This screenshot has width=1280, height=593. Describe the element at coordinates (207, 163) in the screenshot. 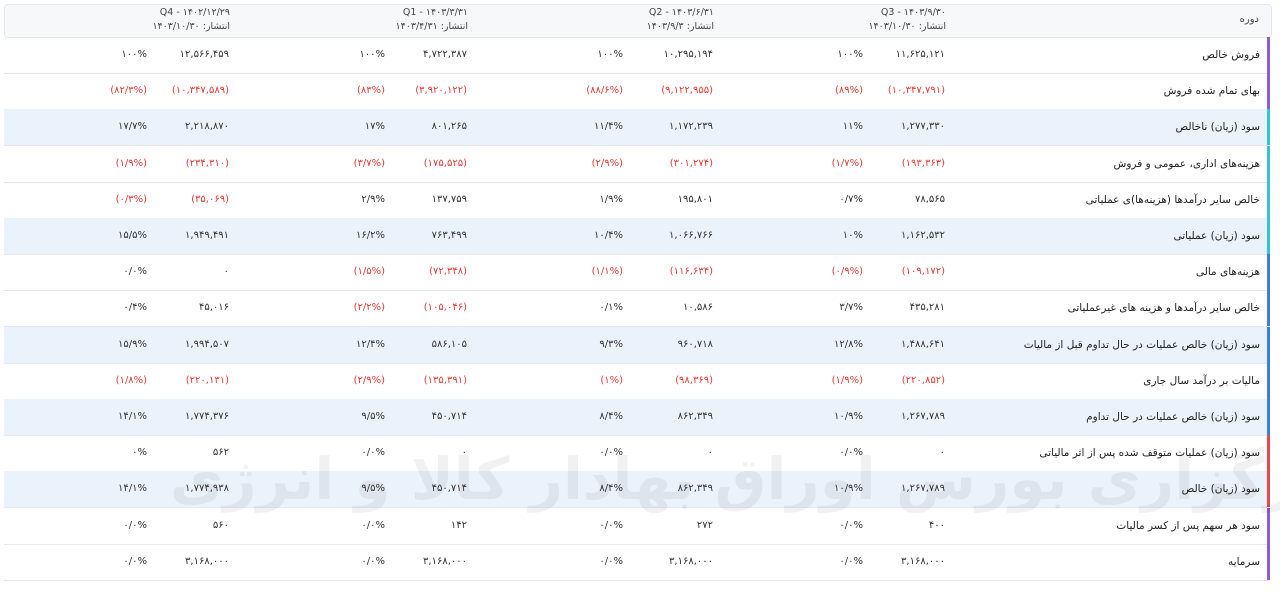

I see `cell-value: (۲۳۴,۳۱۰)` at that location.